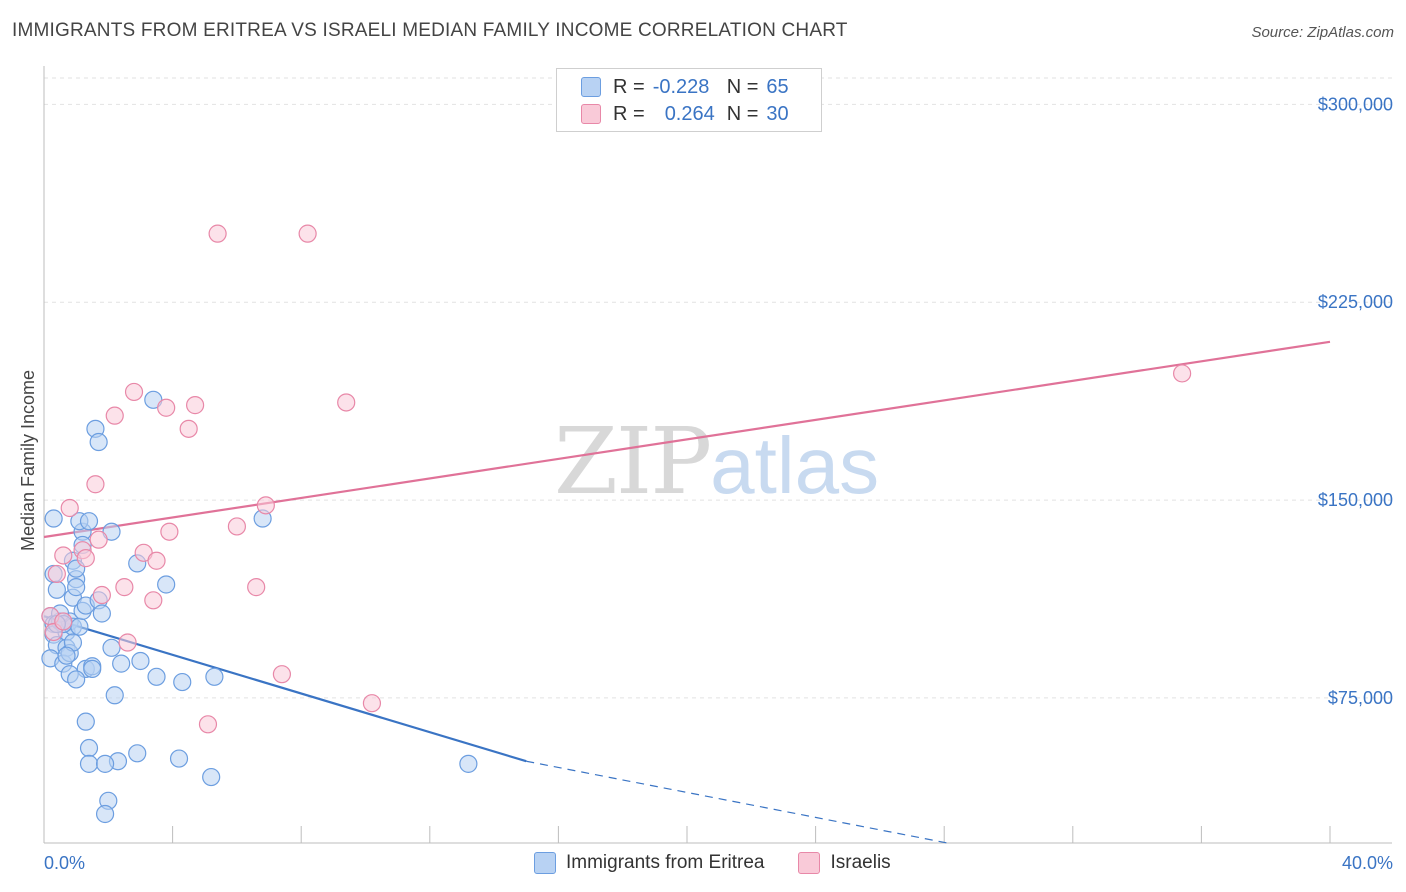 This screenshot has height=892, width=1406. Describe the element at coordinates (1355, 302) in the screenshot. I see `y-tick-label: $225,000` at that location.